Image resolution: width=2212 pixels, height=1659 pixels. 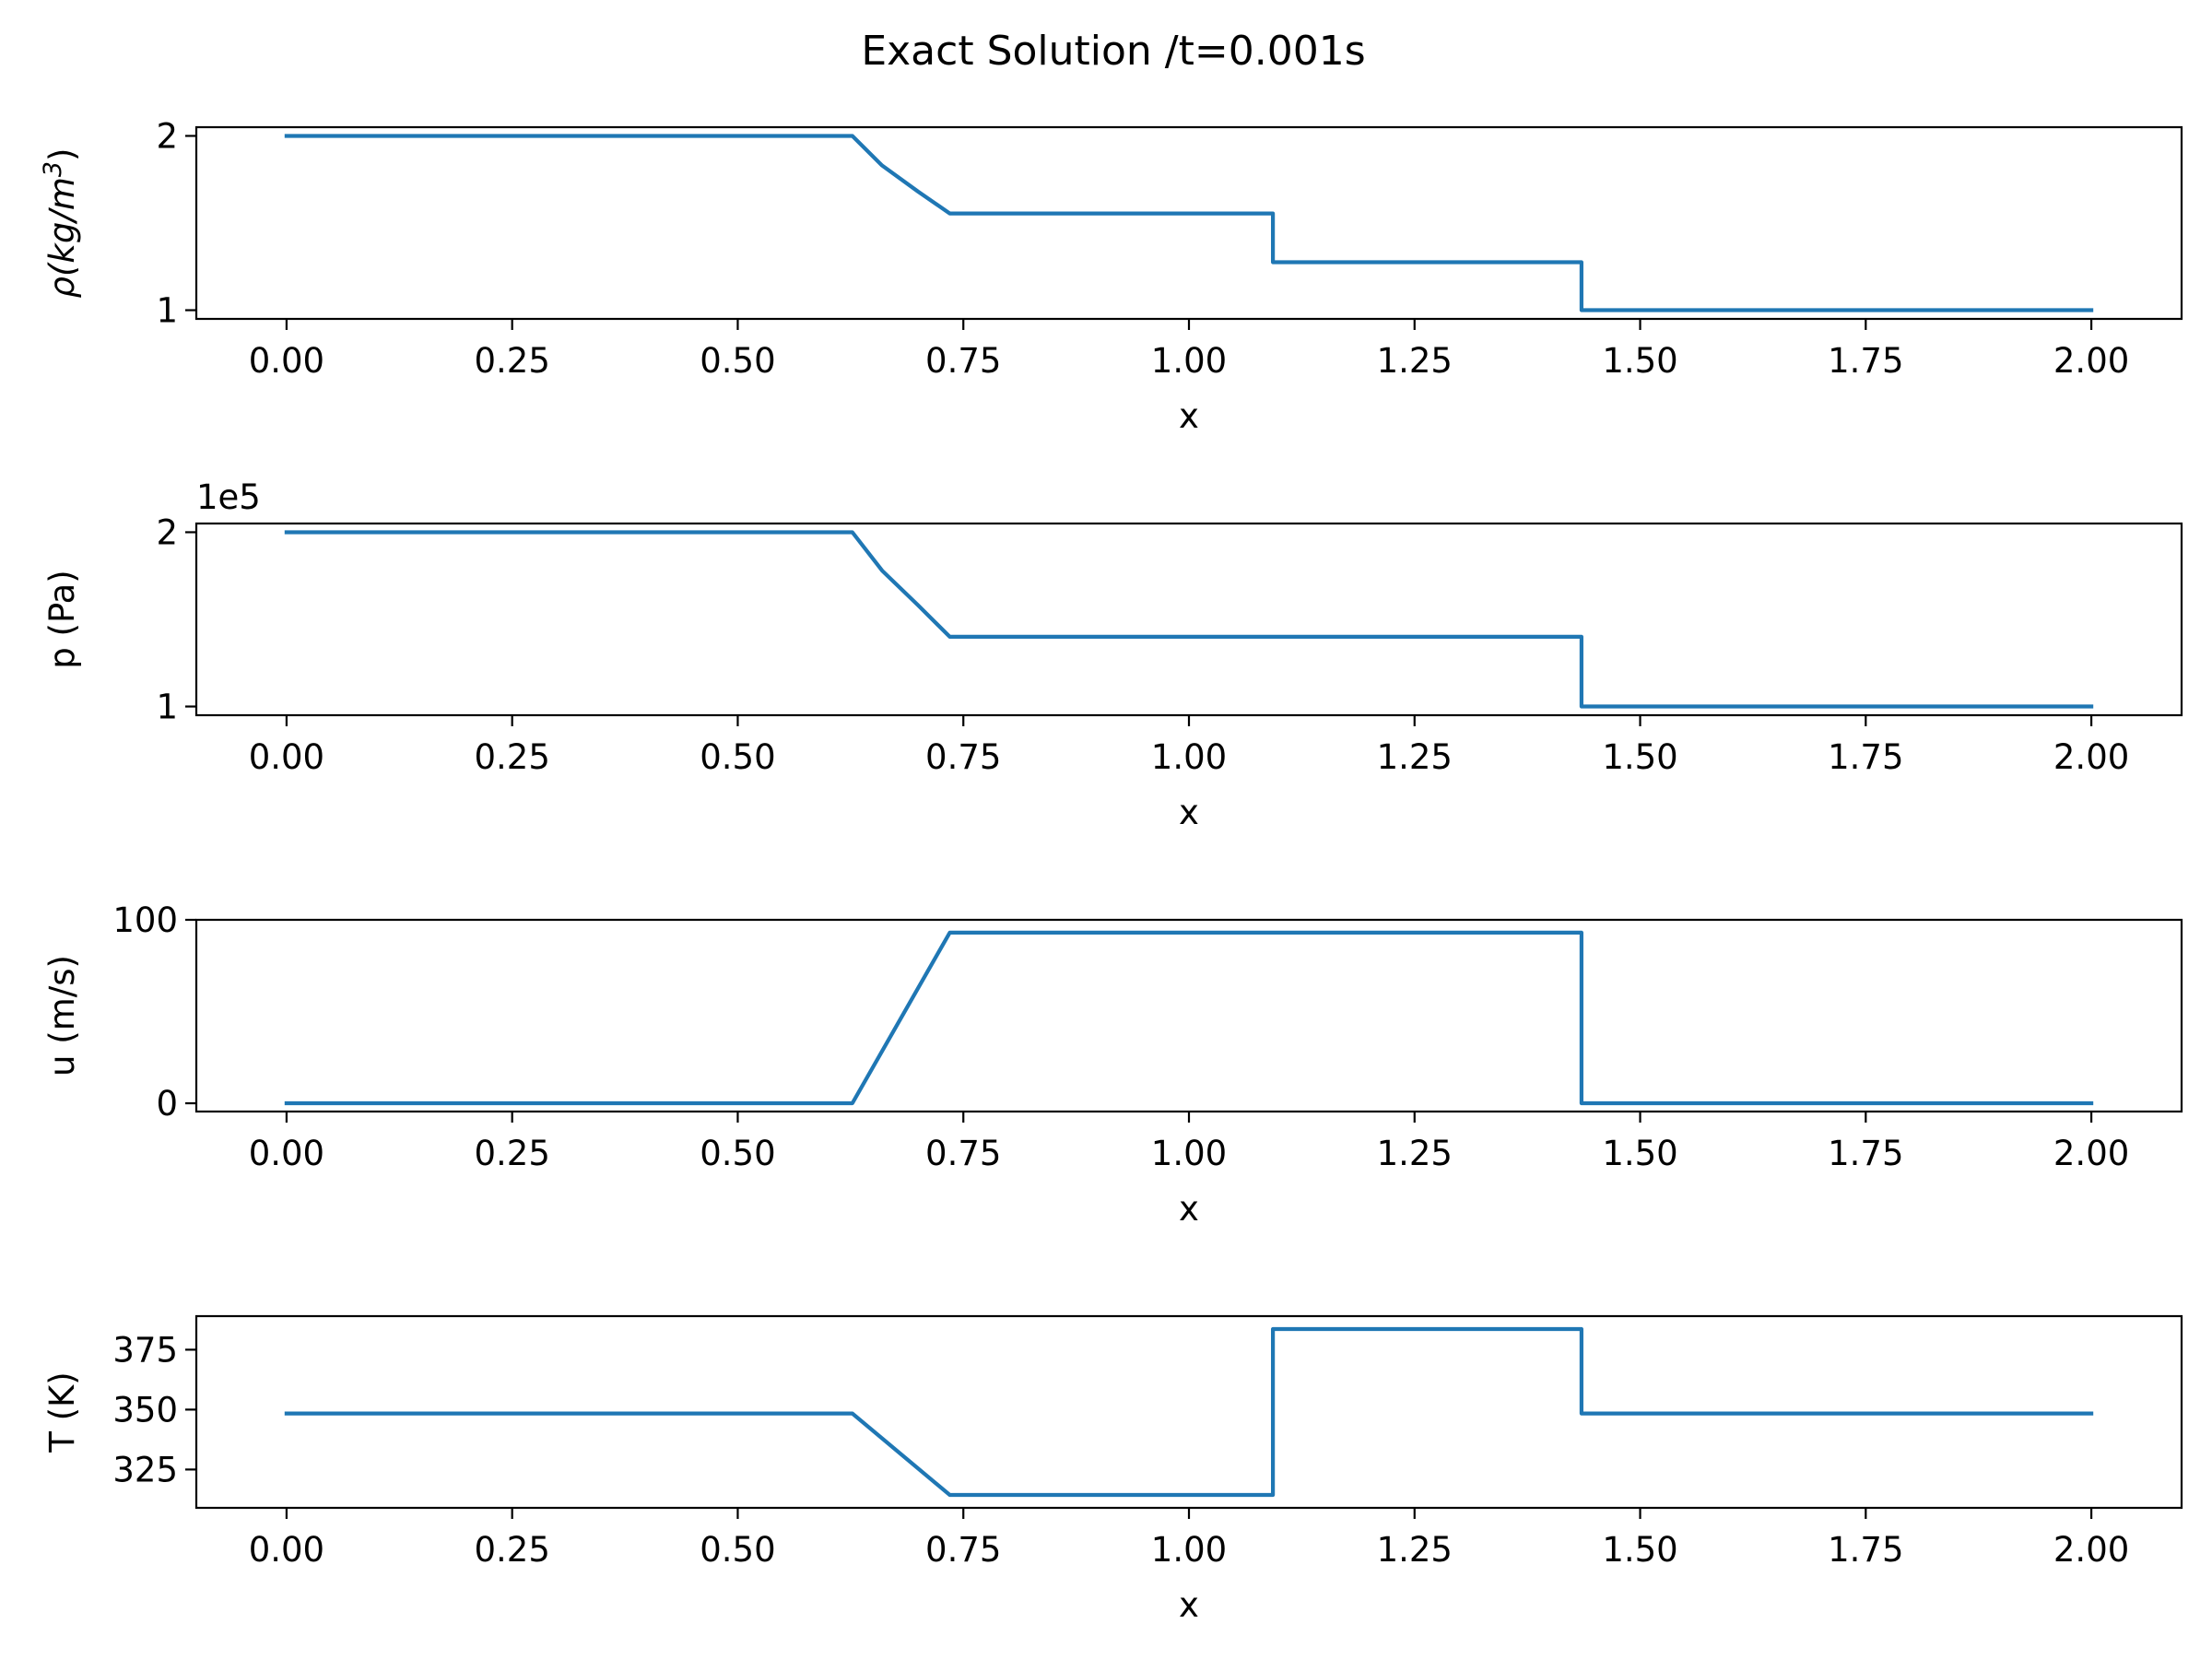 I want to click on y-axis-label: ρ(kg/m3), so click(x=60, y=223).